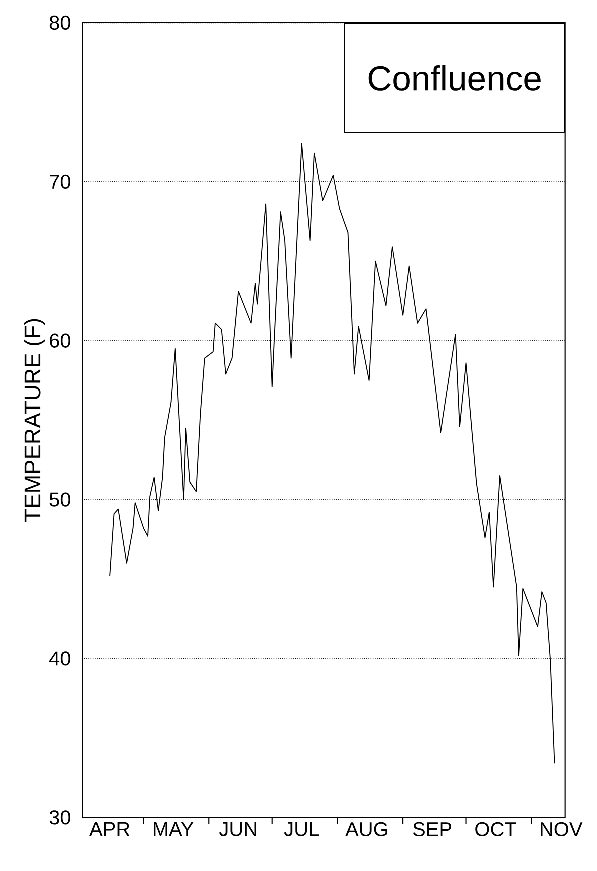 The width and height of the screenshot is (597, 871). I want to click on y-axis-title: TEMPERATURE (F), so click(35, 420).